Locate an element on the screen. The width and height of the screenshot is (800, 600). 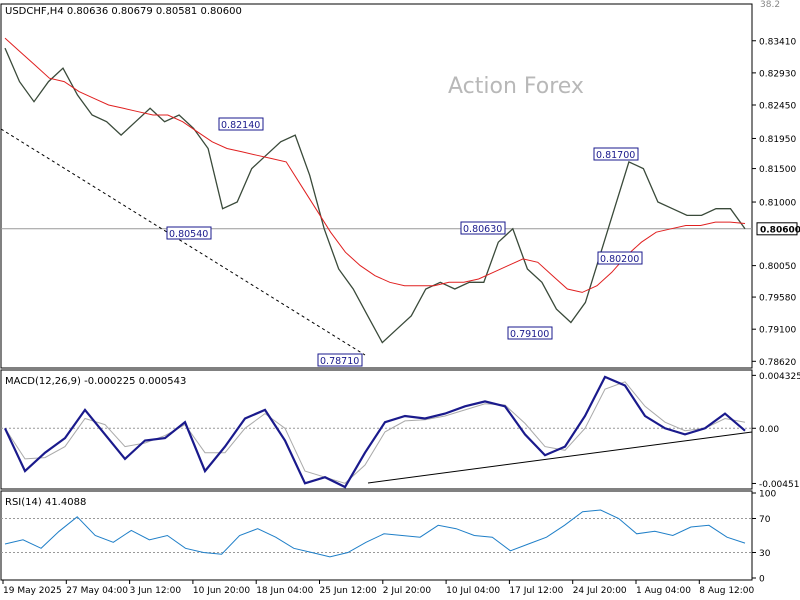
annotation-79100-label: 0.79100 is located at coordinates (529, 334).